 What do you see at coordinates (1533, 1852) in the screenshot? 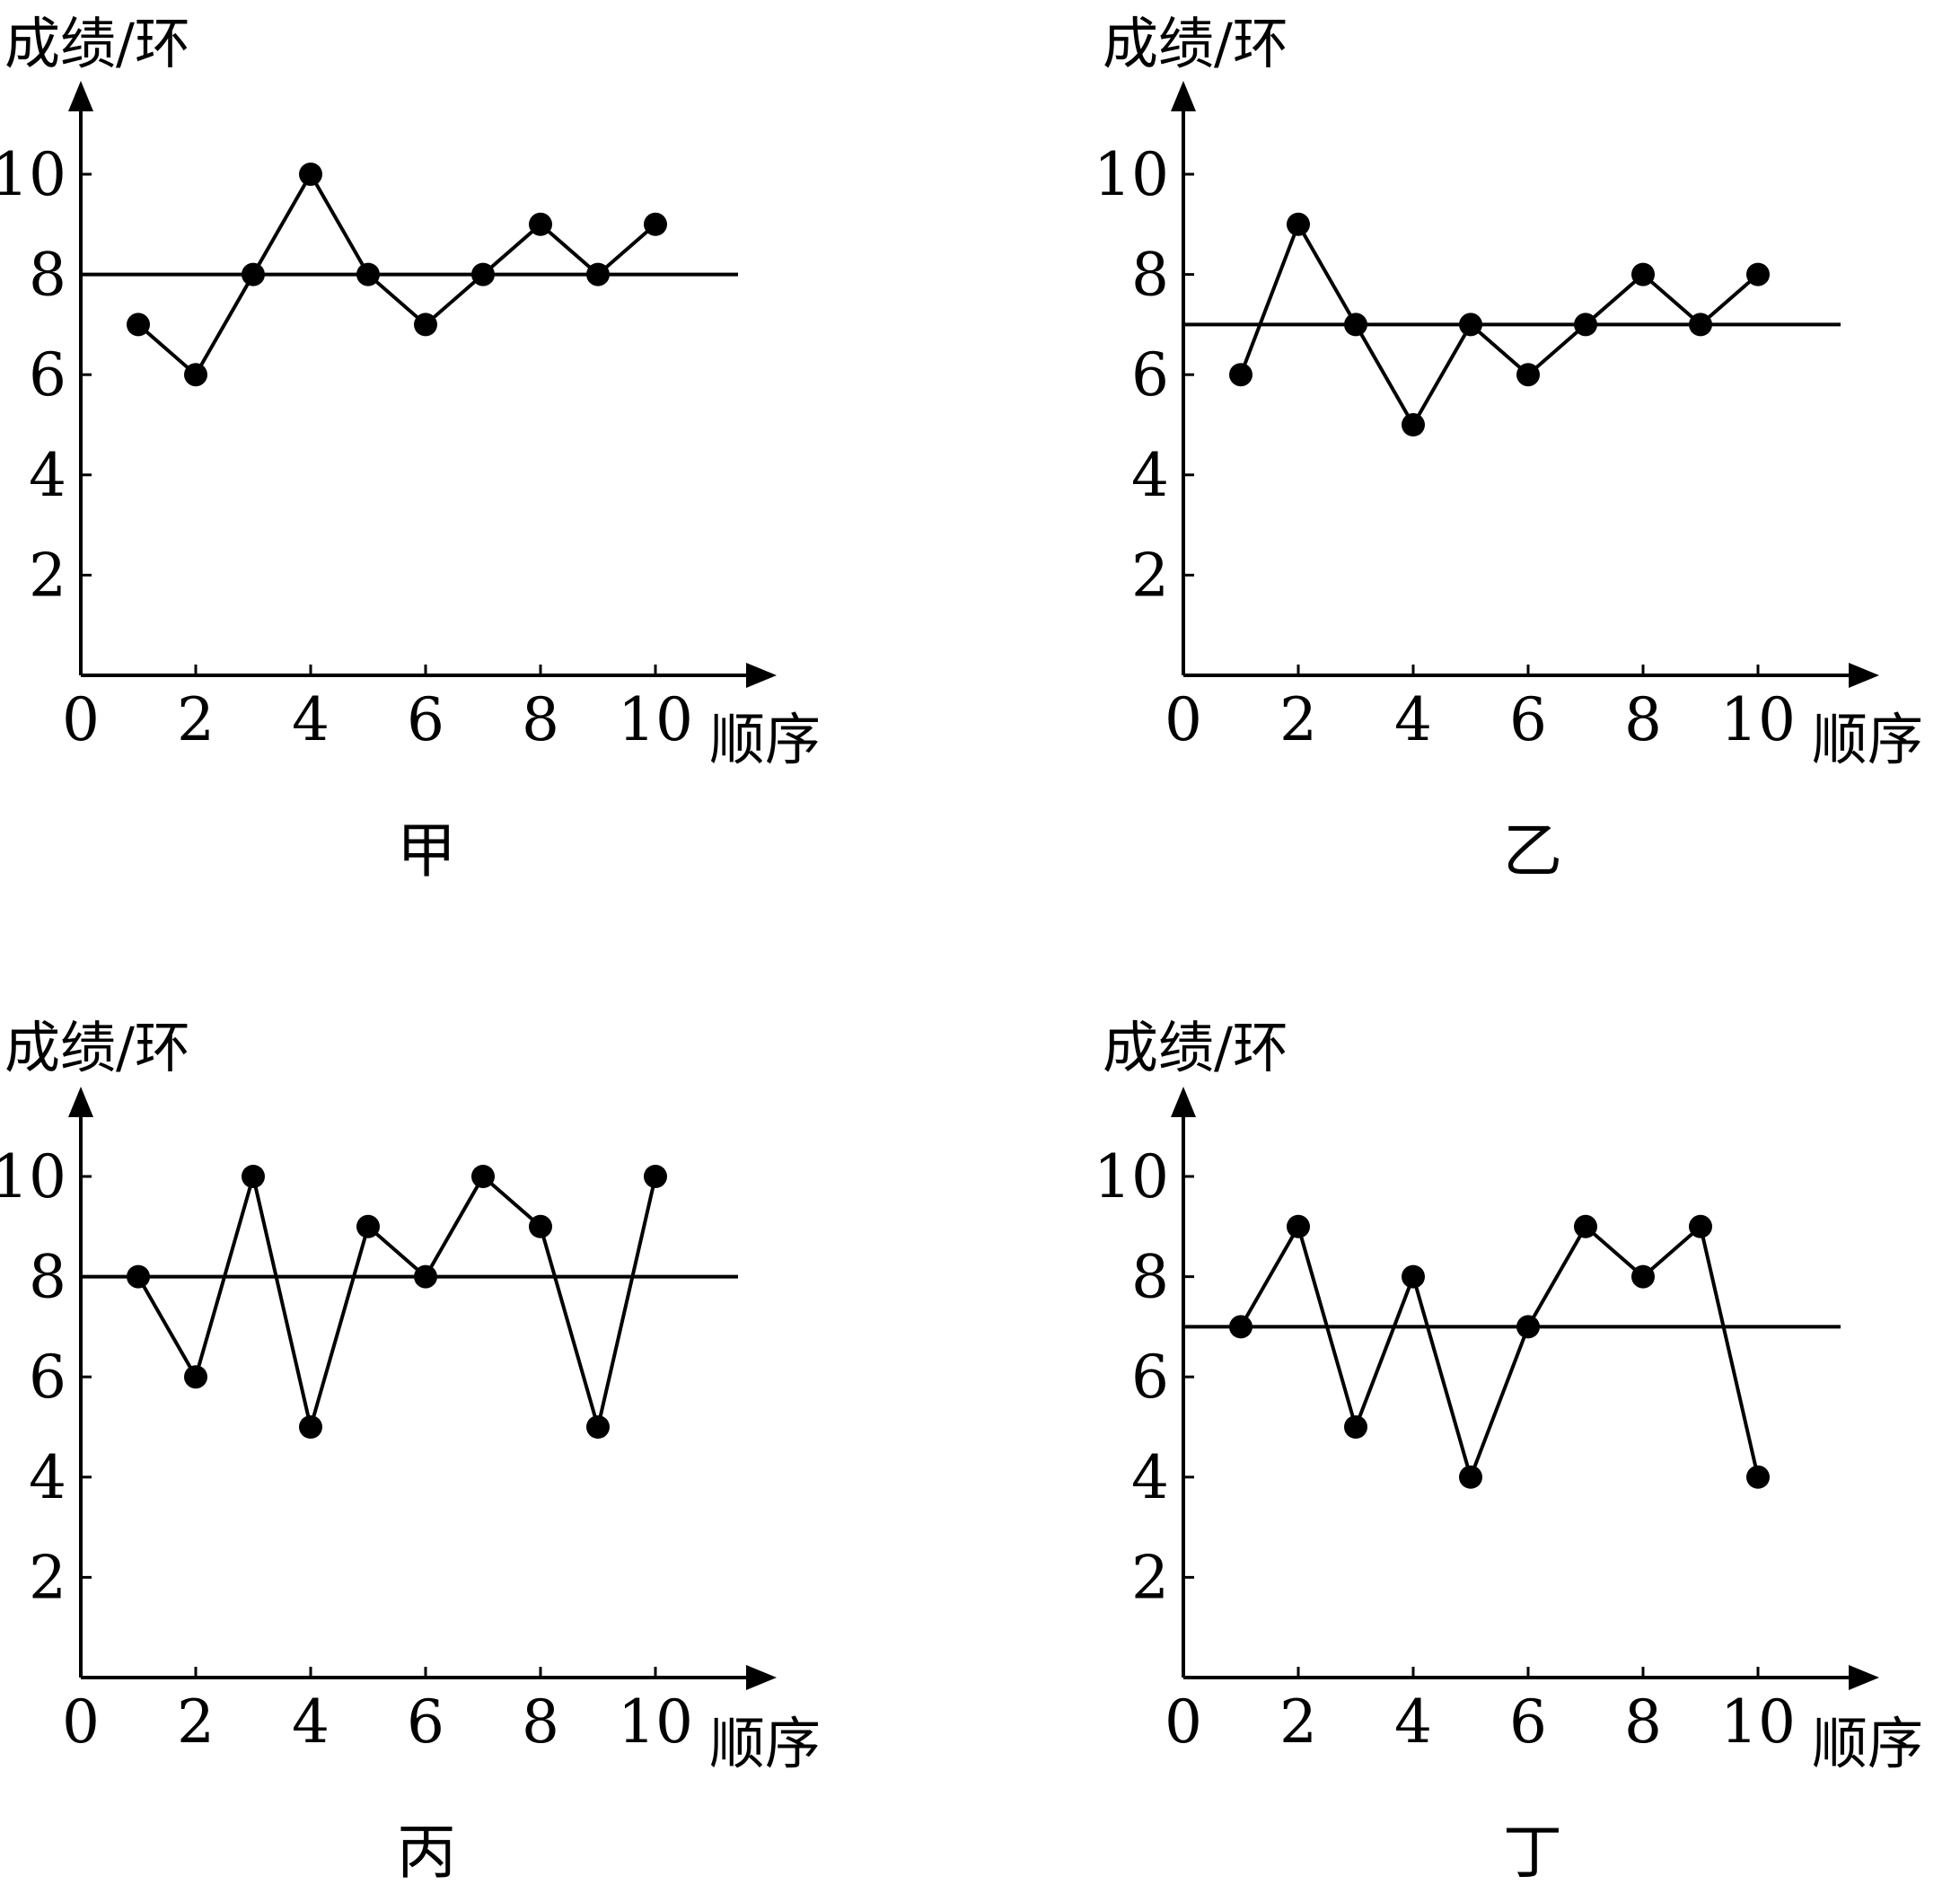
I see `panel-title: 丁` at bounding box center [1533, 1852].